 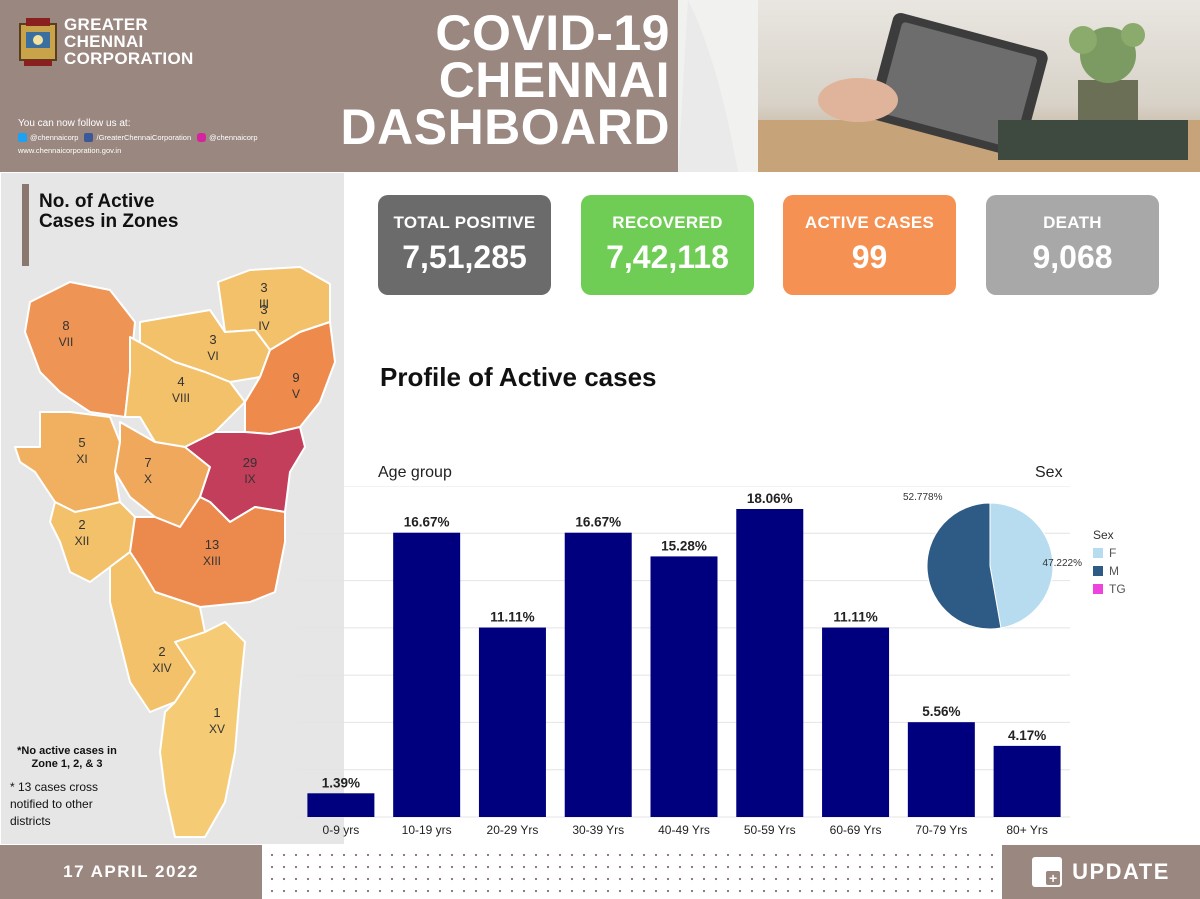 I want to click on zone-vi-count: 3, so click(x=212, y=339).